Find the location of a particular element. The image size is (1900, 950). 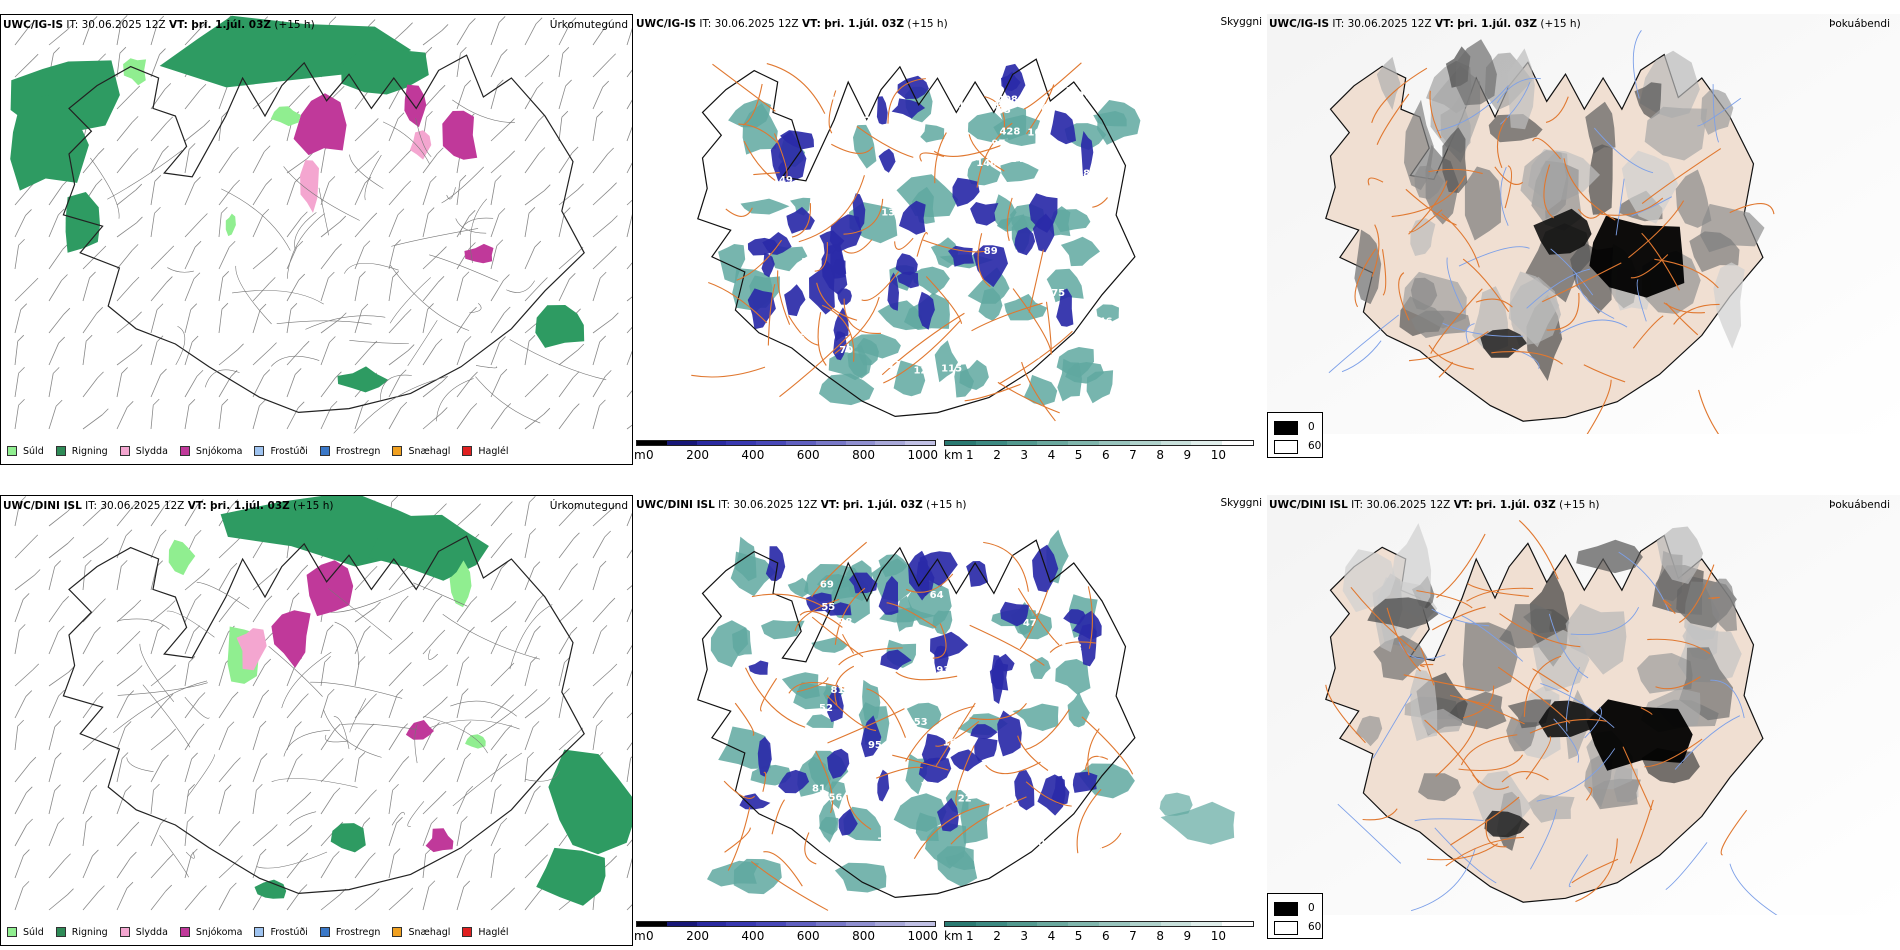

colorbar-tick-label: 2 is located at coordinates (997, 936).